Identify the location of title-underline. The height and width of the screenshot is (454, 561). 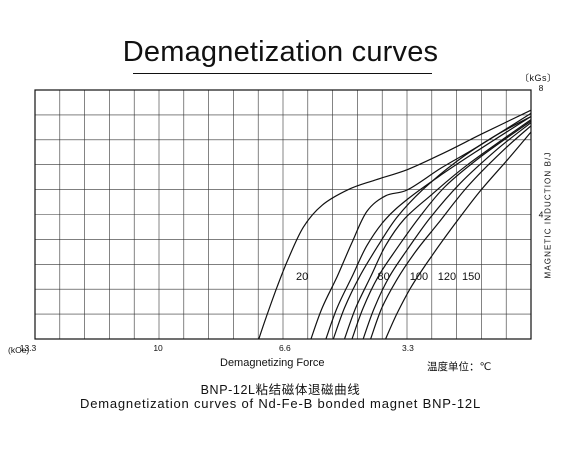
(282, 73).